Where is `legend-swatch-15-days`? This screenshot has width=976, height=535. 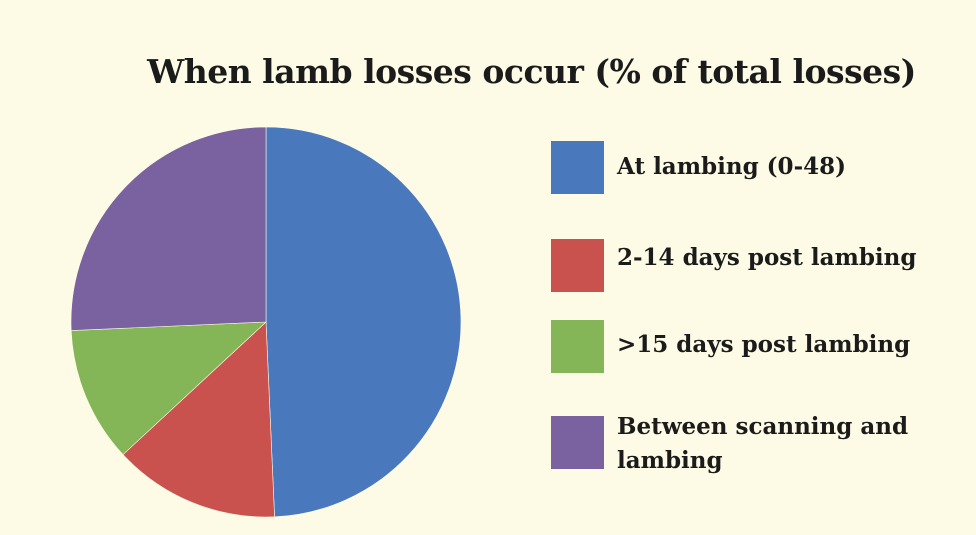 legend-swatch-15-days is located at coordinates (577, 346).